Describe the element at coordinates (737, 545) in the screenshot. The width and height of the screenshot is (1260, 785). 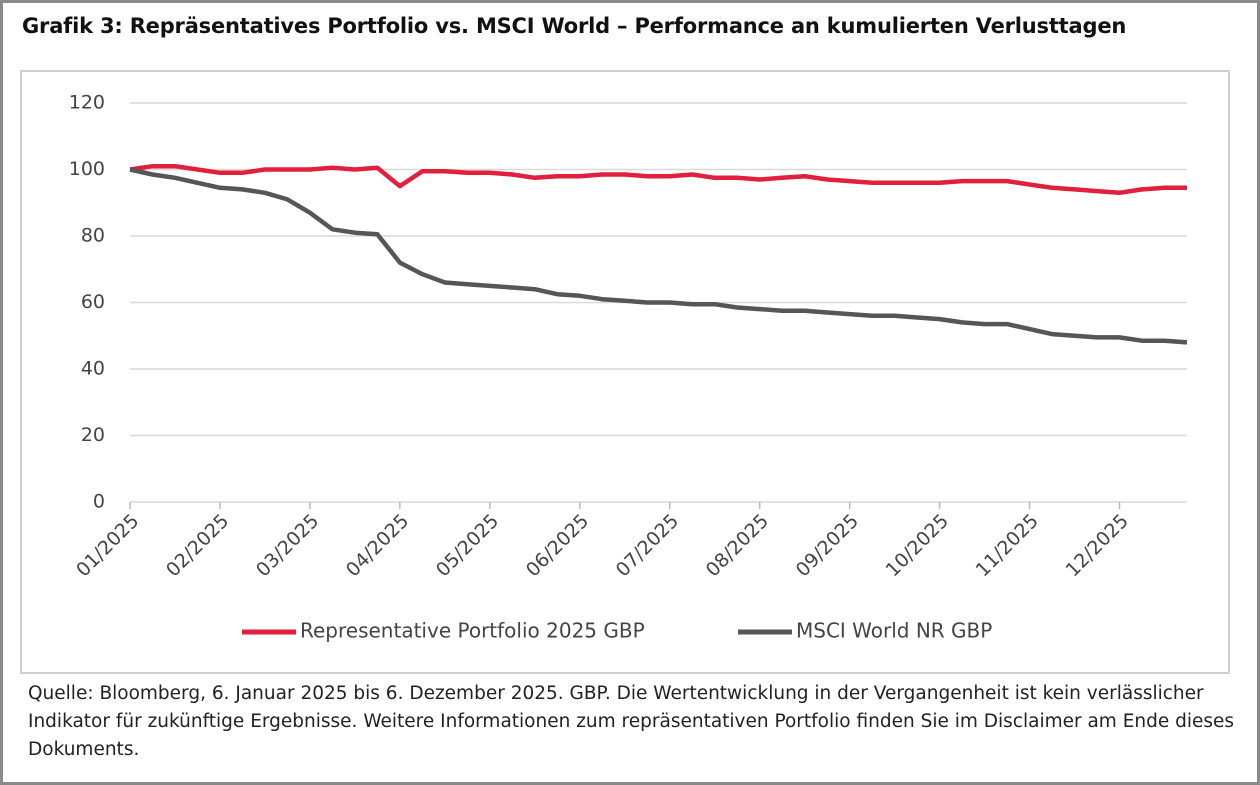
I see `x-tick-label: 08/2025` at that location.